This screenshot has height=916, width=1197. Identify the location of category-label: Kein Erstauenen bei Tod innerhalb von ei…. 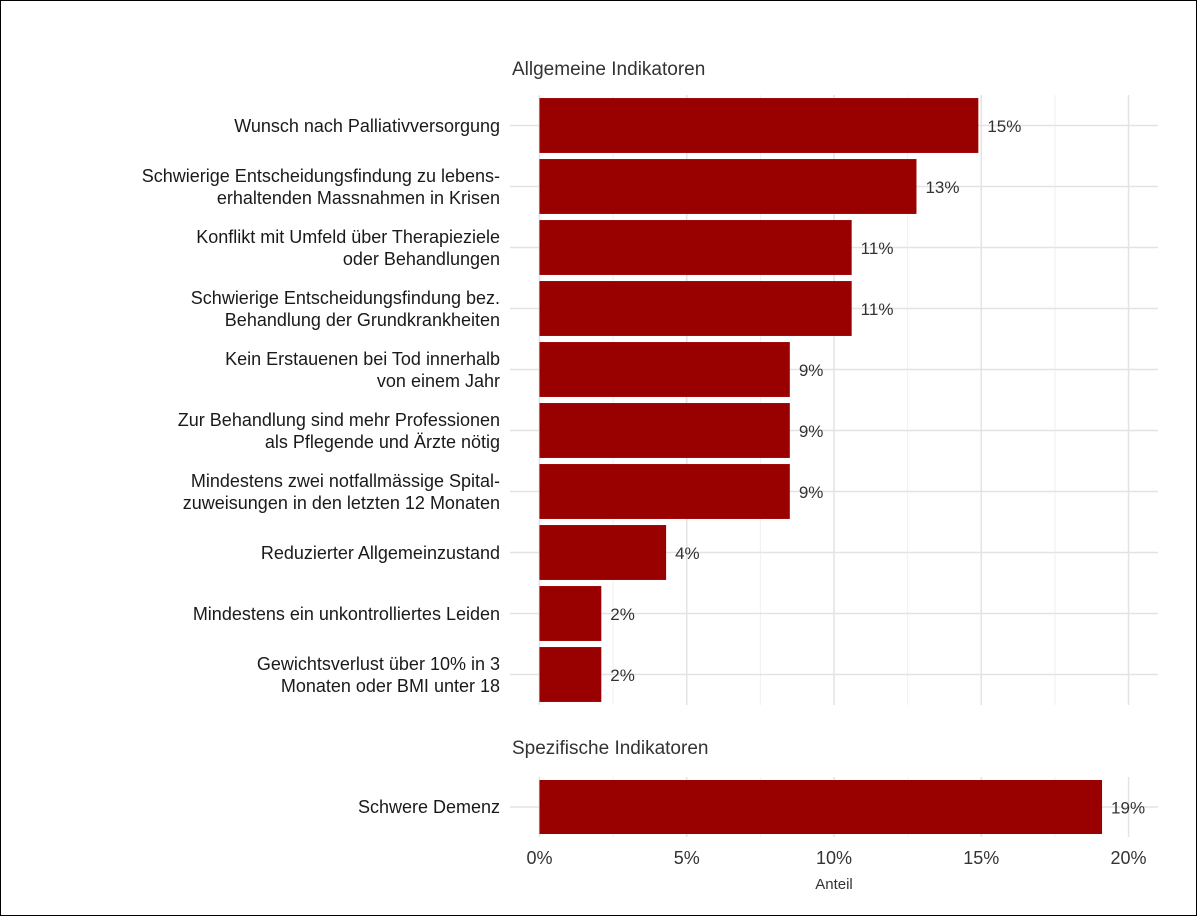
(362, 369).